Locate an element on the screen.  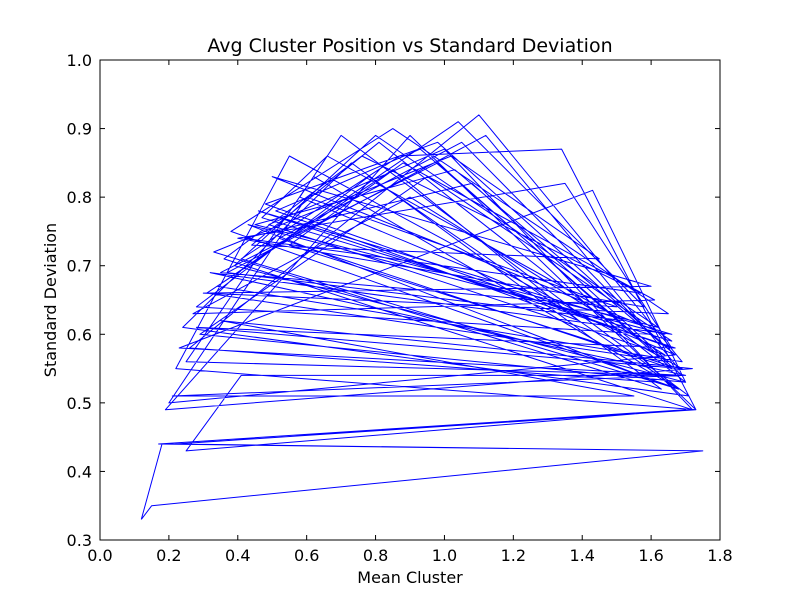
x-tick-label: 1.8 is located at coordinates (719, 555).